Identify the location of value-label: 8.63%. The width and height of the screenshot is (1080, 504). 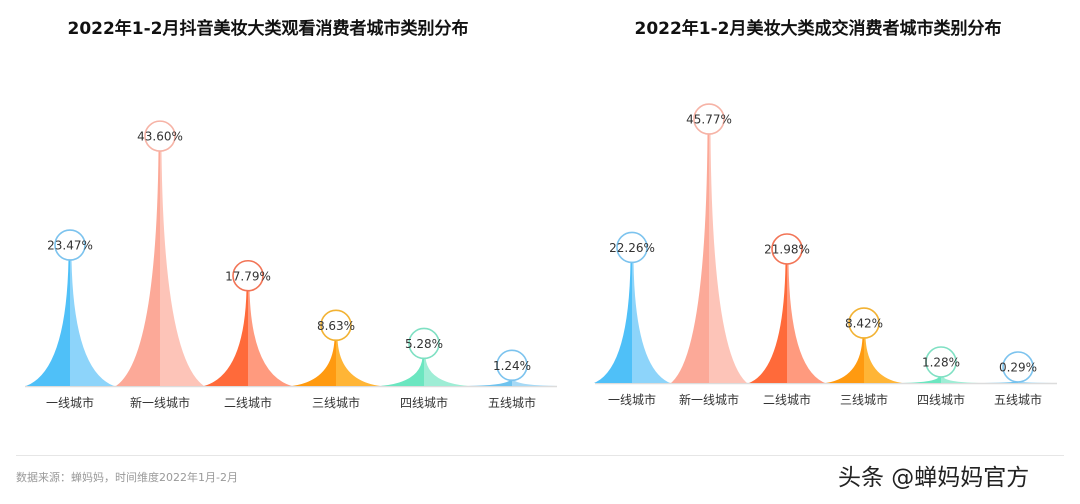
(336, 326).